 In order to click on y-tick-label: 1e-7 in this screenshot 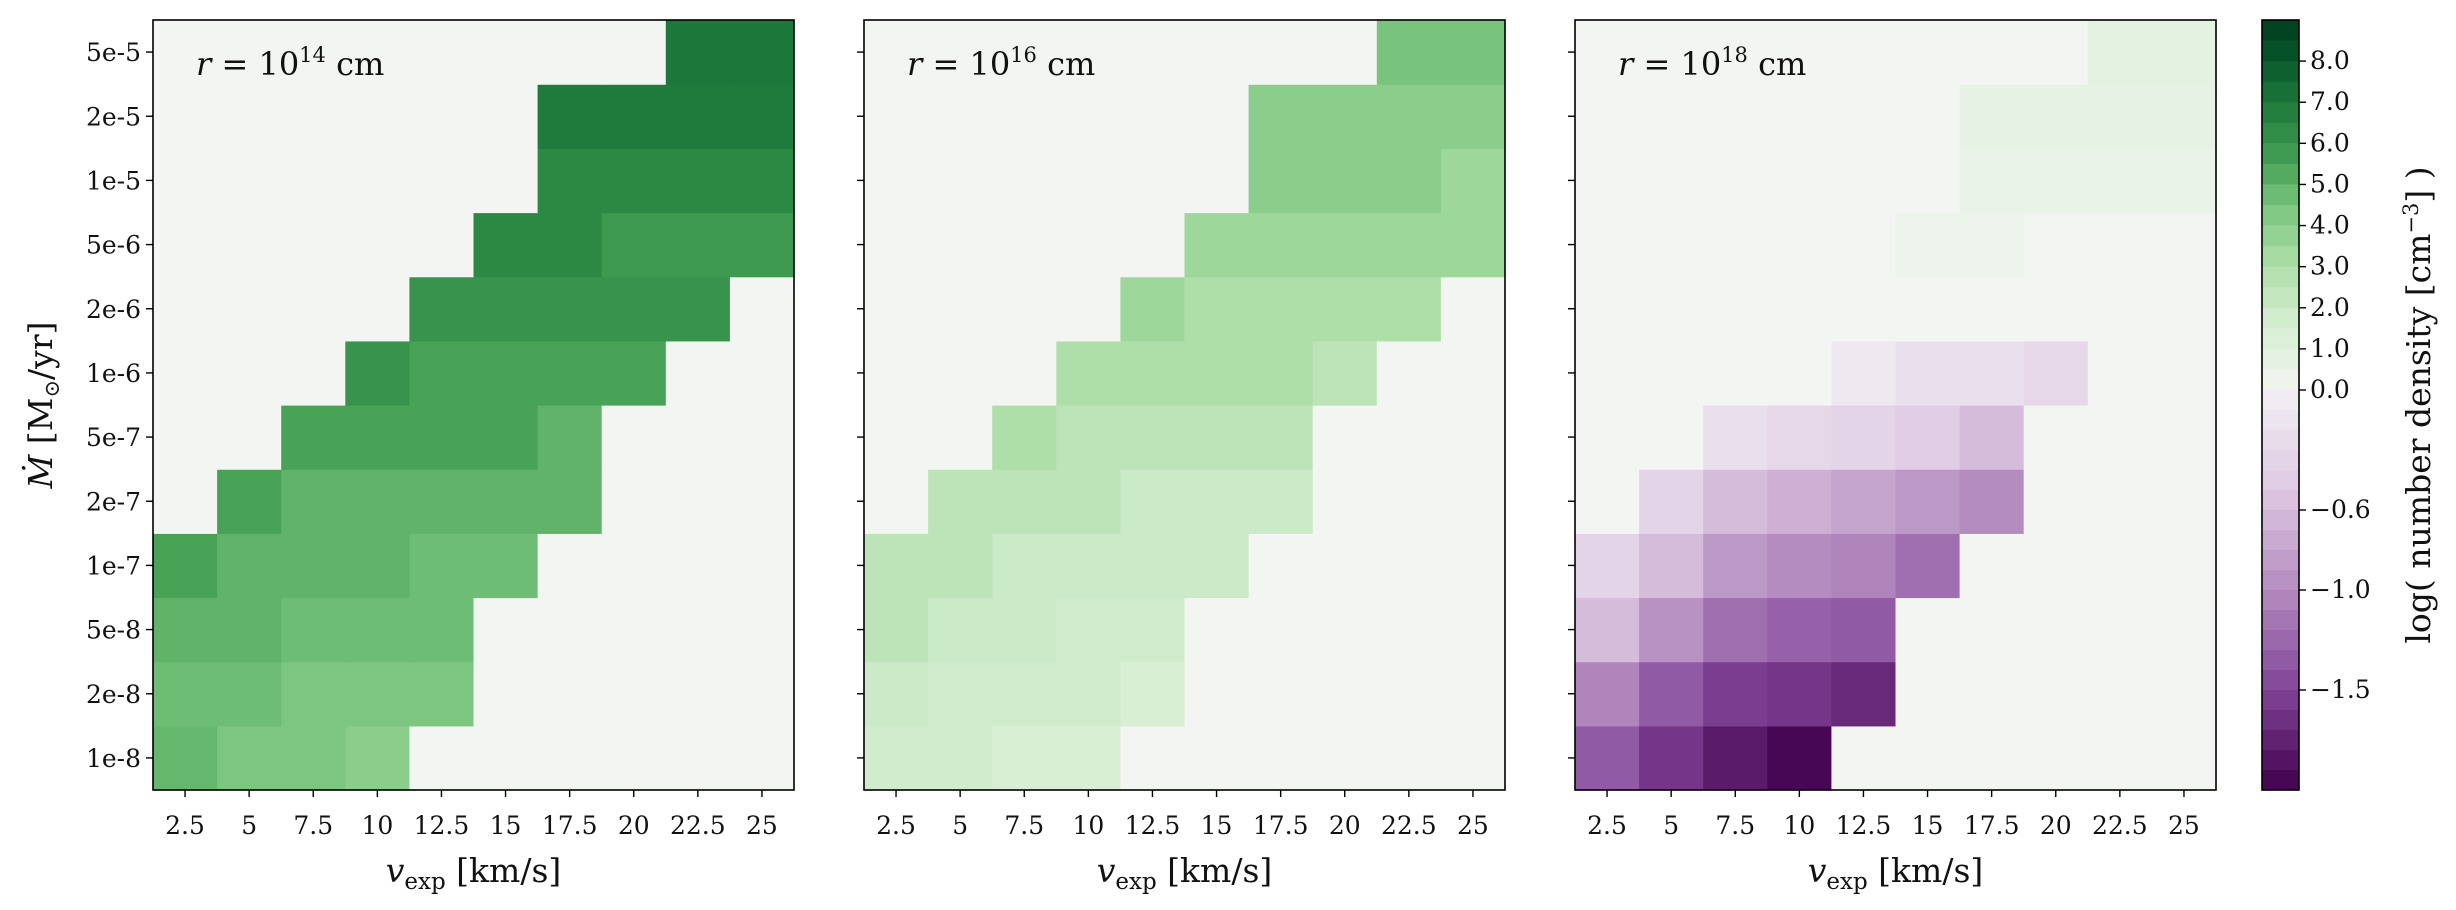, I will do `click(113, 565)`.